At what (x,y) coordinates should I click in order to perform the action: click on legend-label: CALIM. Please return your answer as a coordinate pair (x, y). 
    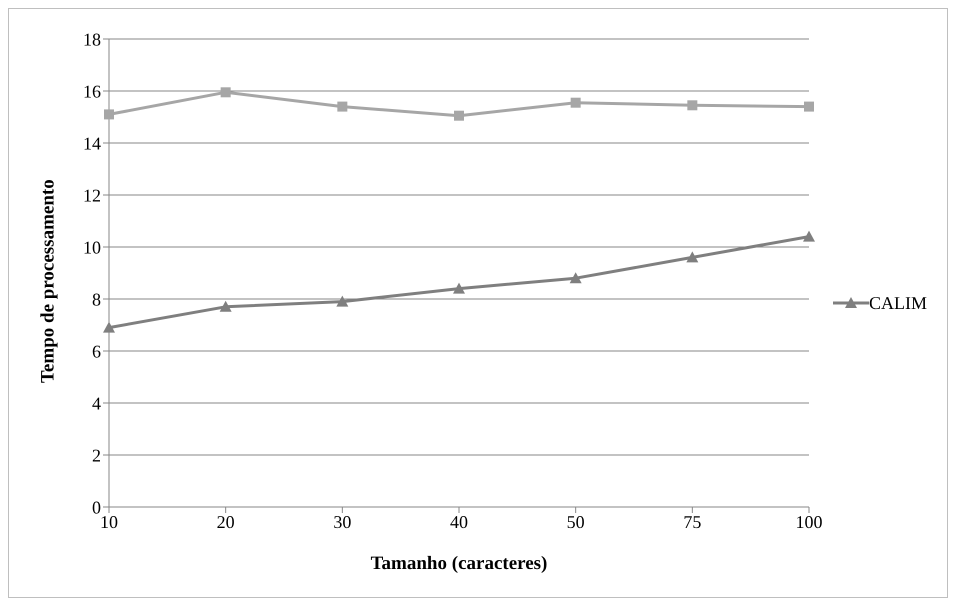
    Looking at the image, I should click on (898, 303).